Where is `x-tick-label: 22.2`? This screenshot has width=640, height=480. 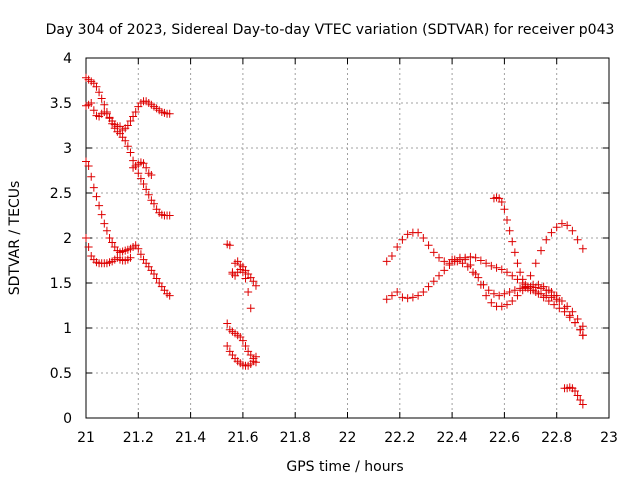 x-tick-label: 22.2 is located at coordinates (399, 438).